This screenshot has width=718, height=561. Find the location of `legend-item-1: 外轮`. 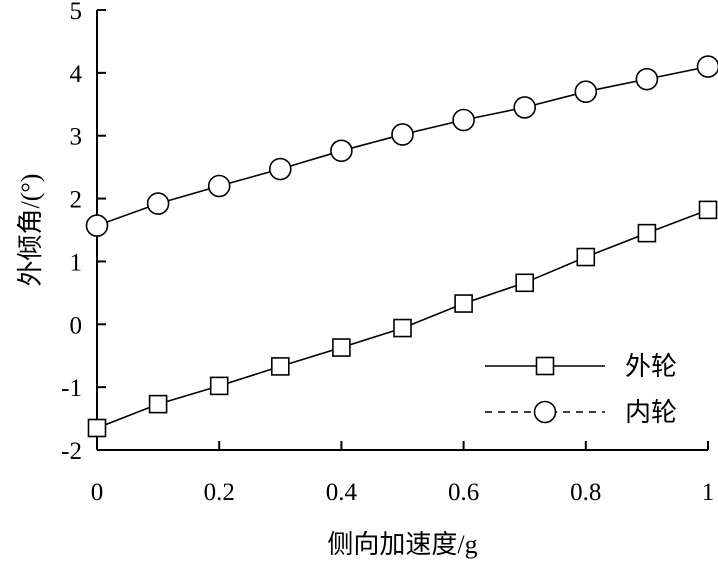

legend-item-1: 外轮 is located at coordinates (581, 366).